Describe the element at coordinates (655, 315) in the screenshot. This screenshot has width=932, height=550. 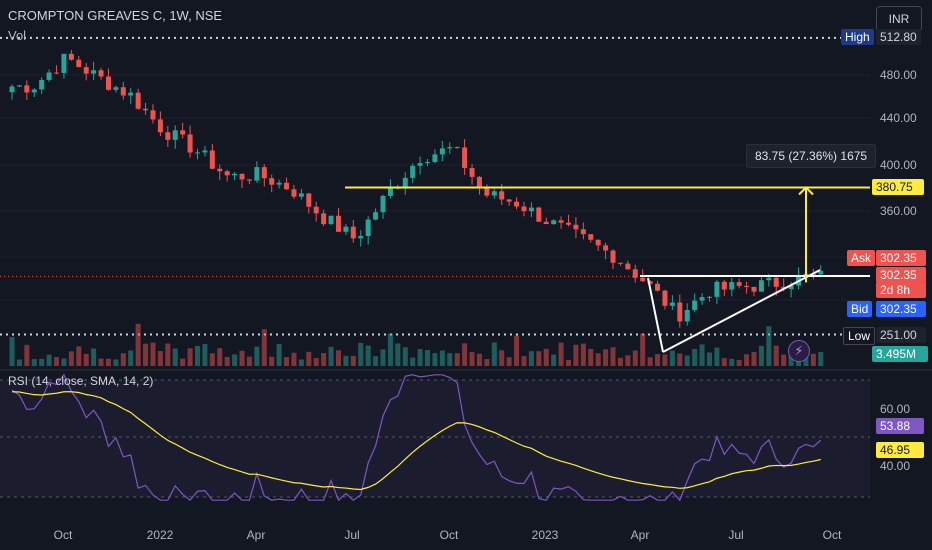
I see `triangle-left-line` at that location.